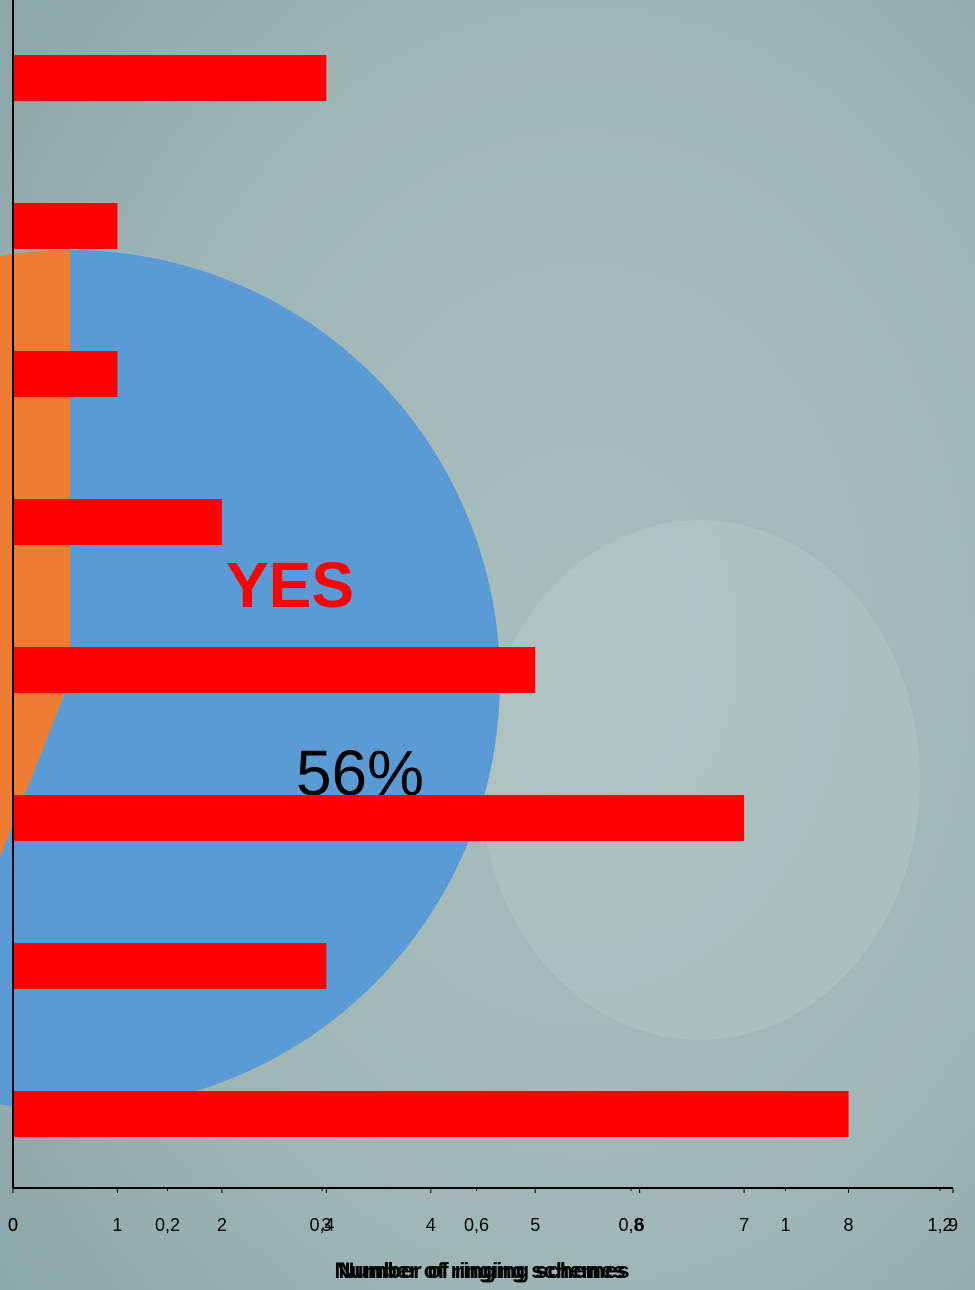  I want to click on x-tick-label: 0, so click(13, 1225).